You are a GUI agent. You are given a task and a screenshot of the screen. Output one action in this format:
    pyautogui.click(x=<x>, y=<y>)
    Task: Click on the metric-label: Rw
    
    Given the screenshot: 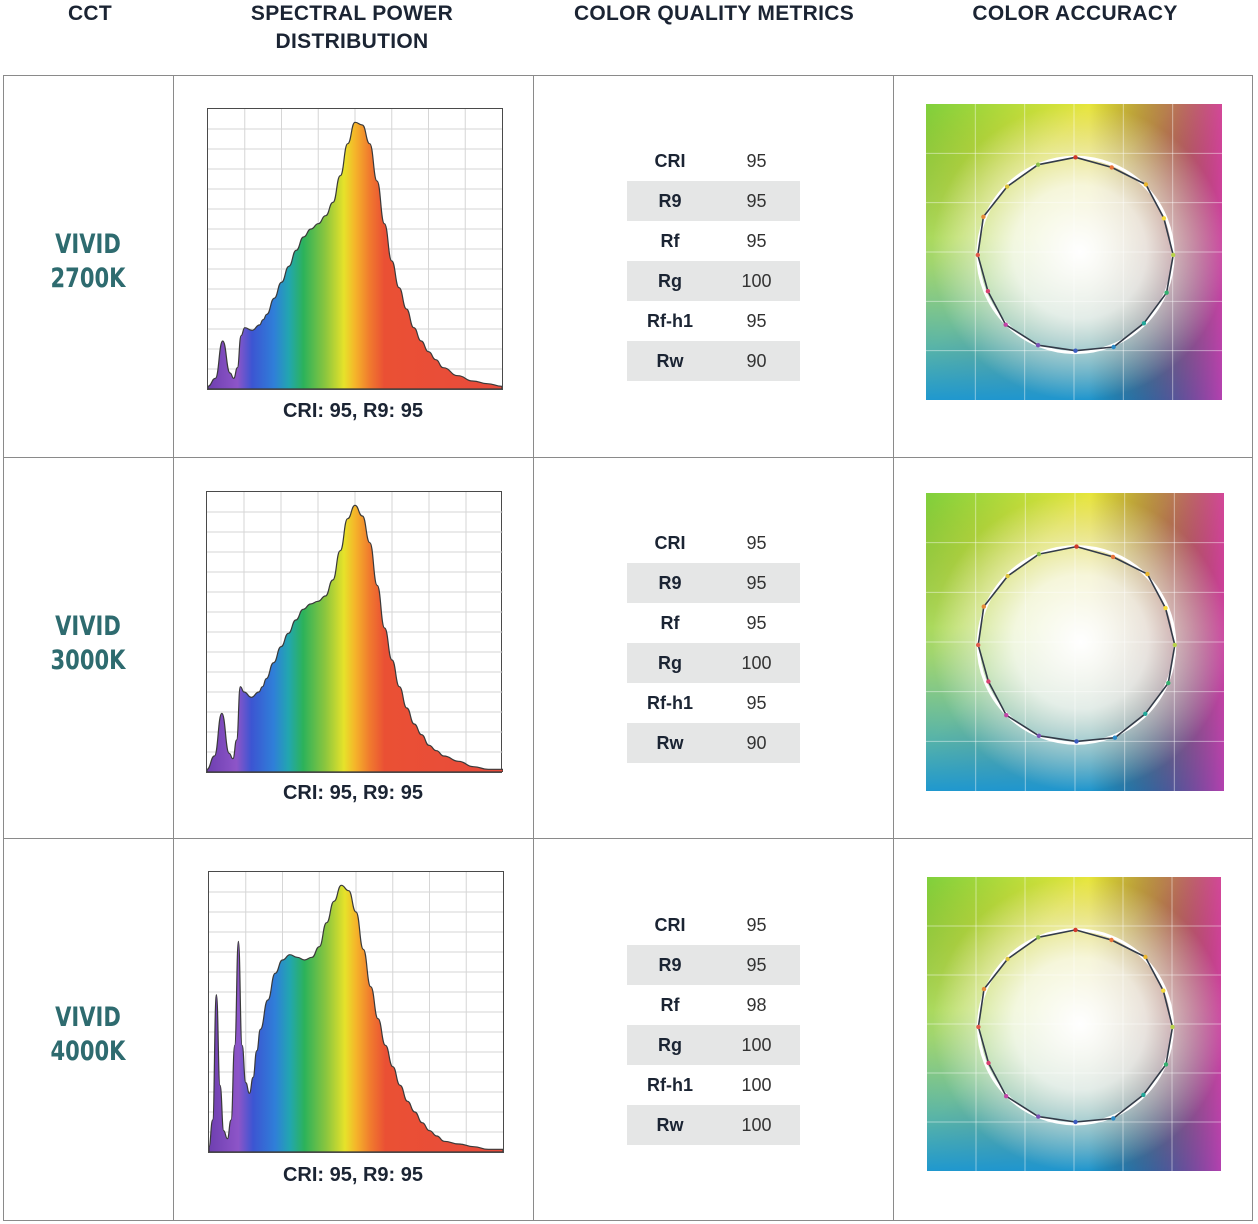 What is the action you would take?
    pyautogui.click(x=670, y=360)
    